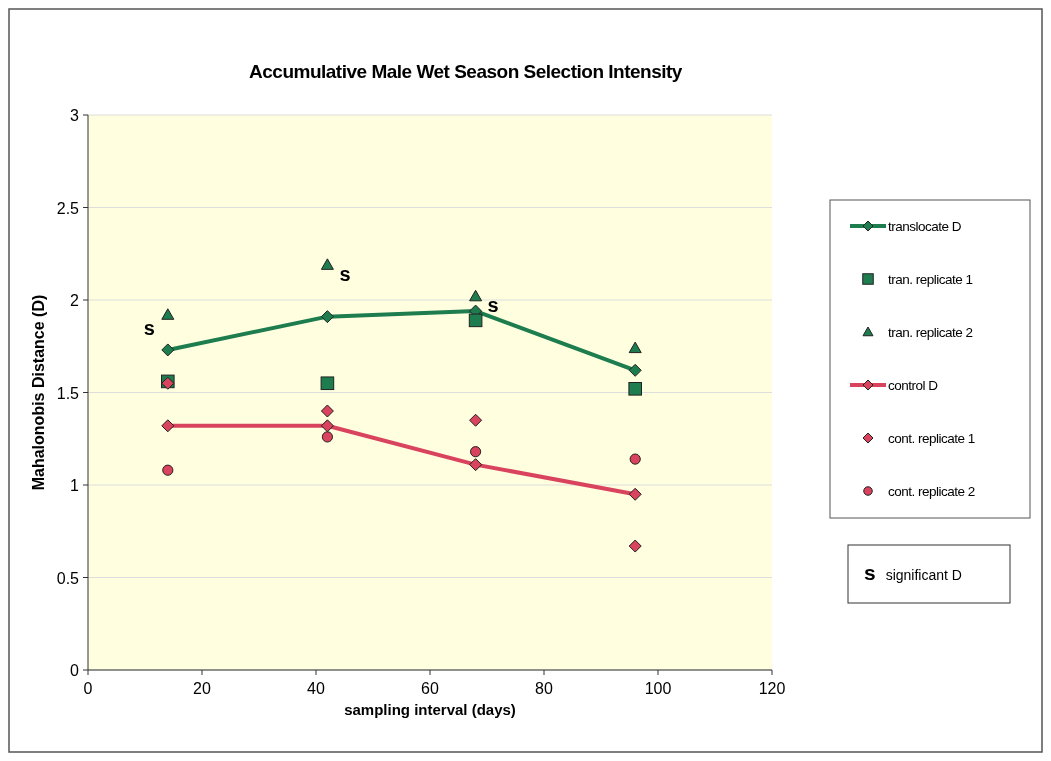  Describe the element at coordinates (544, 688) in the screenshot. I see `x-tick-label: 80` at that location.